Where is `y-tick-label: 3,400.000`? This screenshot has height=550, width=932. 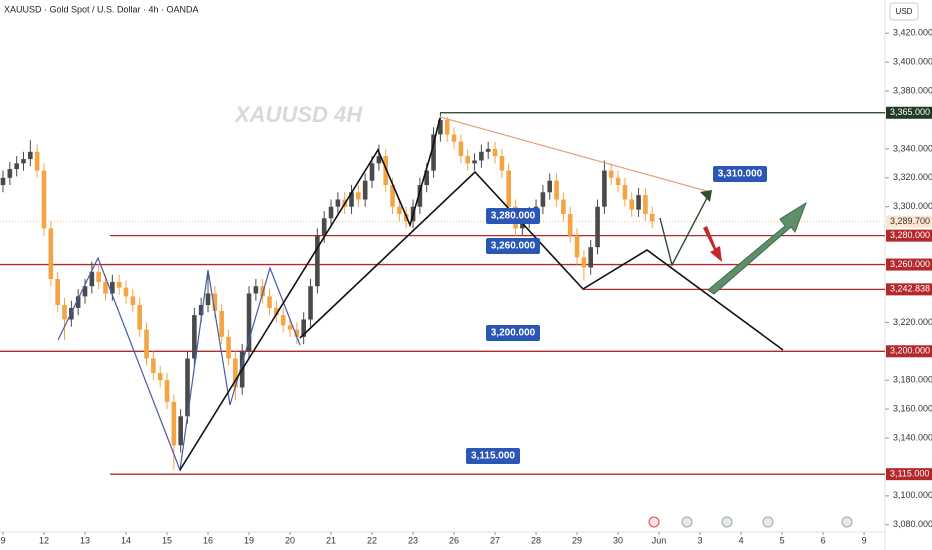
y-tick-label: 3,400.000 is located at coordinates (912, 62).